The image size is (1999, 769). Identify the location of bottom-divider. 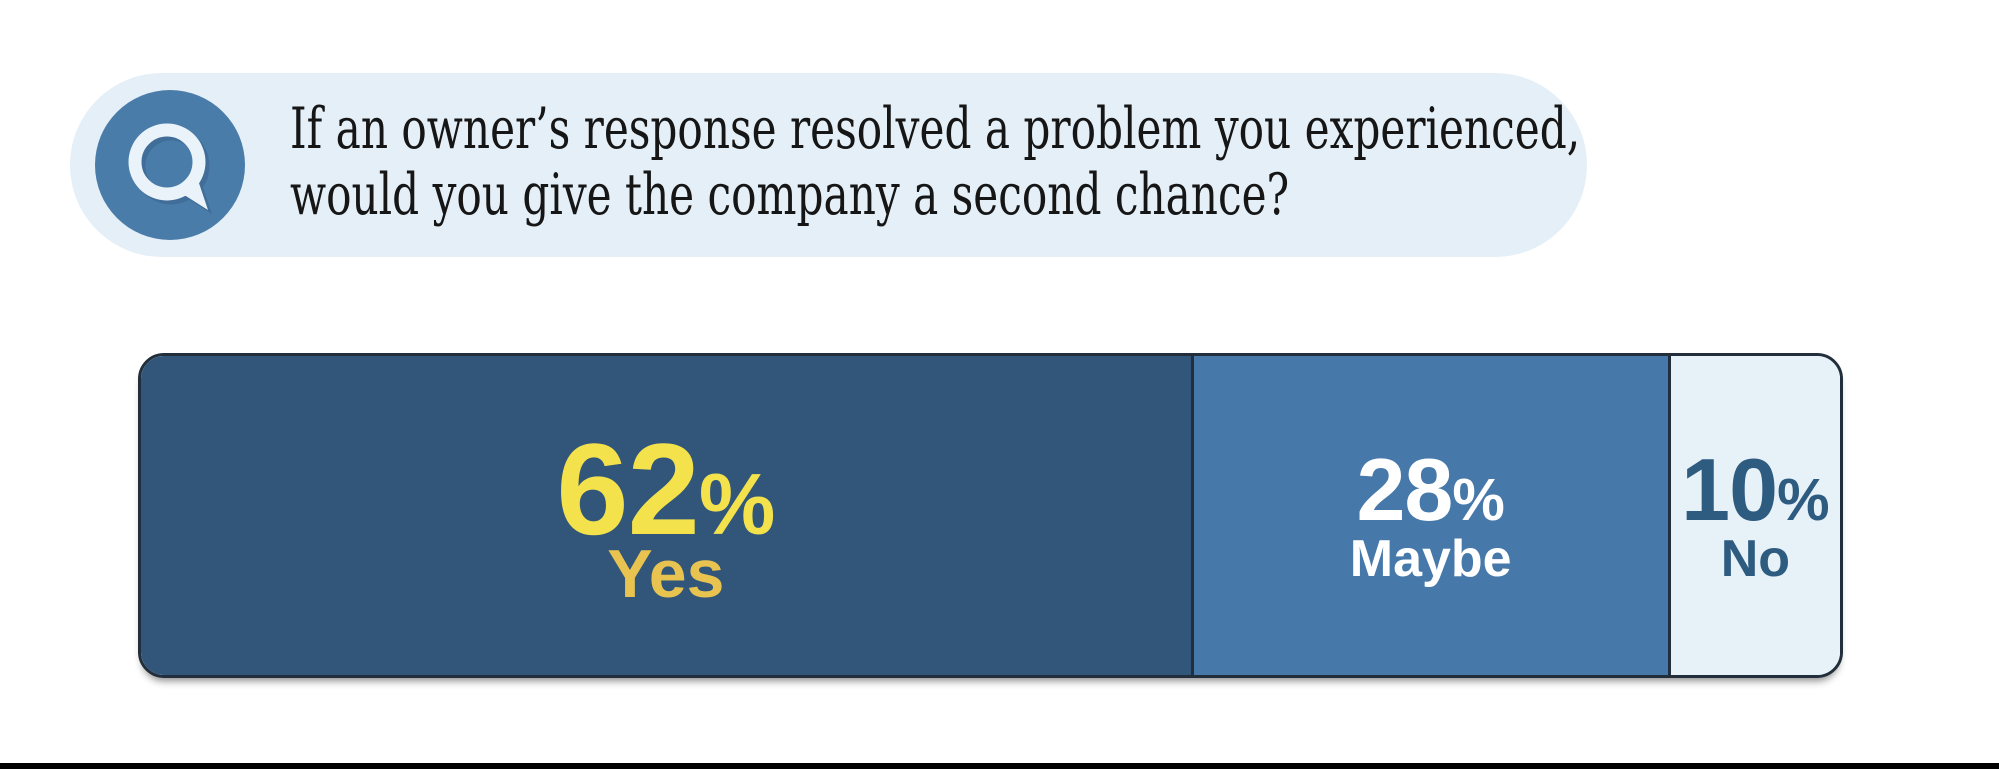
(999, 766).